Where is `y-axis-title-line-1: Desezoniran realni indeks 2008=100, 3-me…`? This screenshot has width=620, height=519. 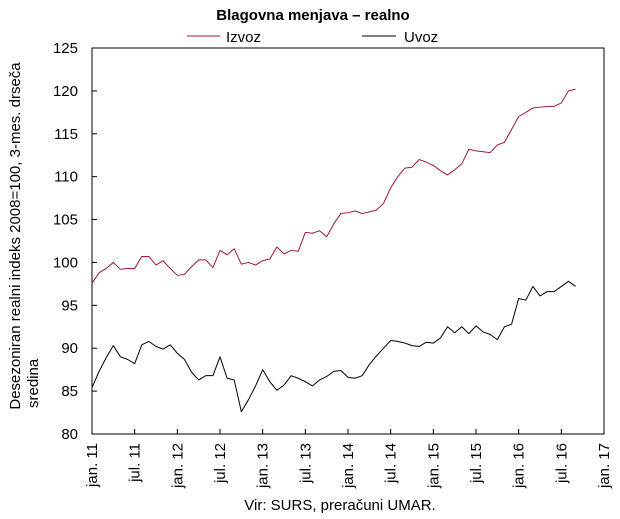 y-axis-title-line-1: Desezoniran realni indeks 2008=100, 3-me… is located at coordinates (15, 236).